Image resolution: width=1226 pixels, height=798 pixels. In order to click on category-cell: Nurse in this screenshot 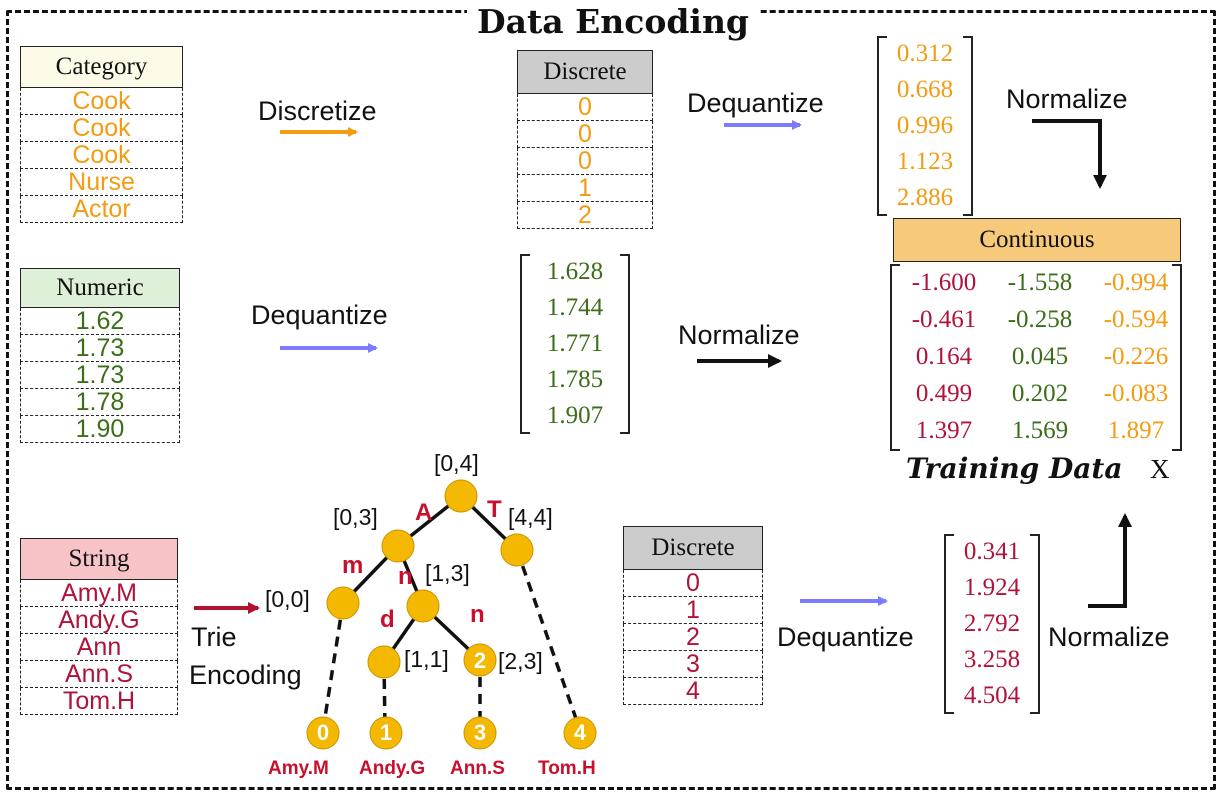, I will do `click(101, 182)`.